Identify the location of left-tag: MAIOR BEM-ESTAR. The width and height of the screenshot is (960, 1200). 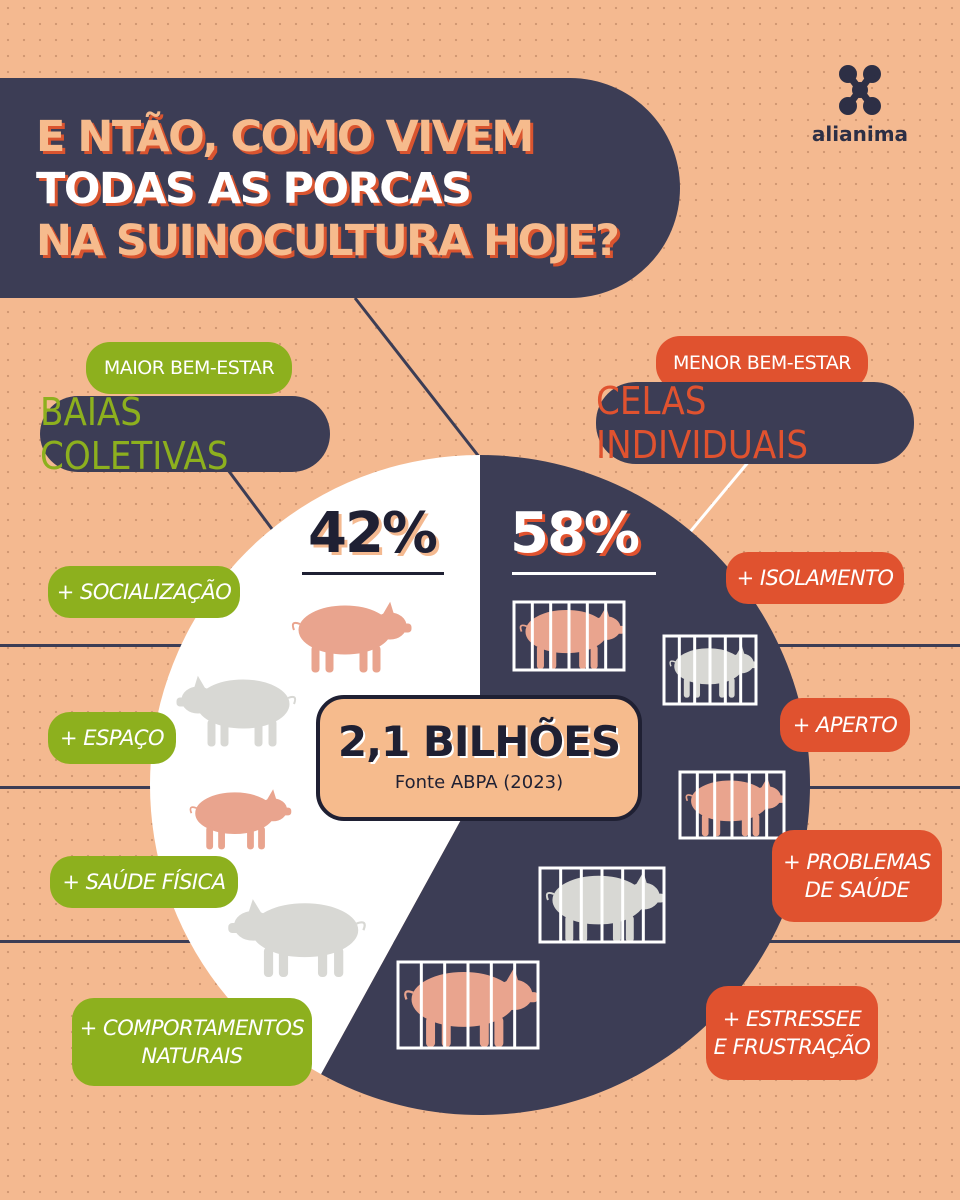
(189, 368).